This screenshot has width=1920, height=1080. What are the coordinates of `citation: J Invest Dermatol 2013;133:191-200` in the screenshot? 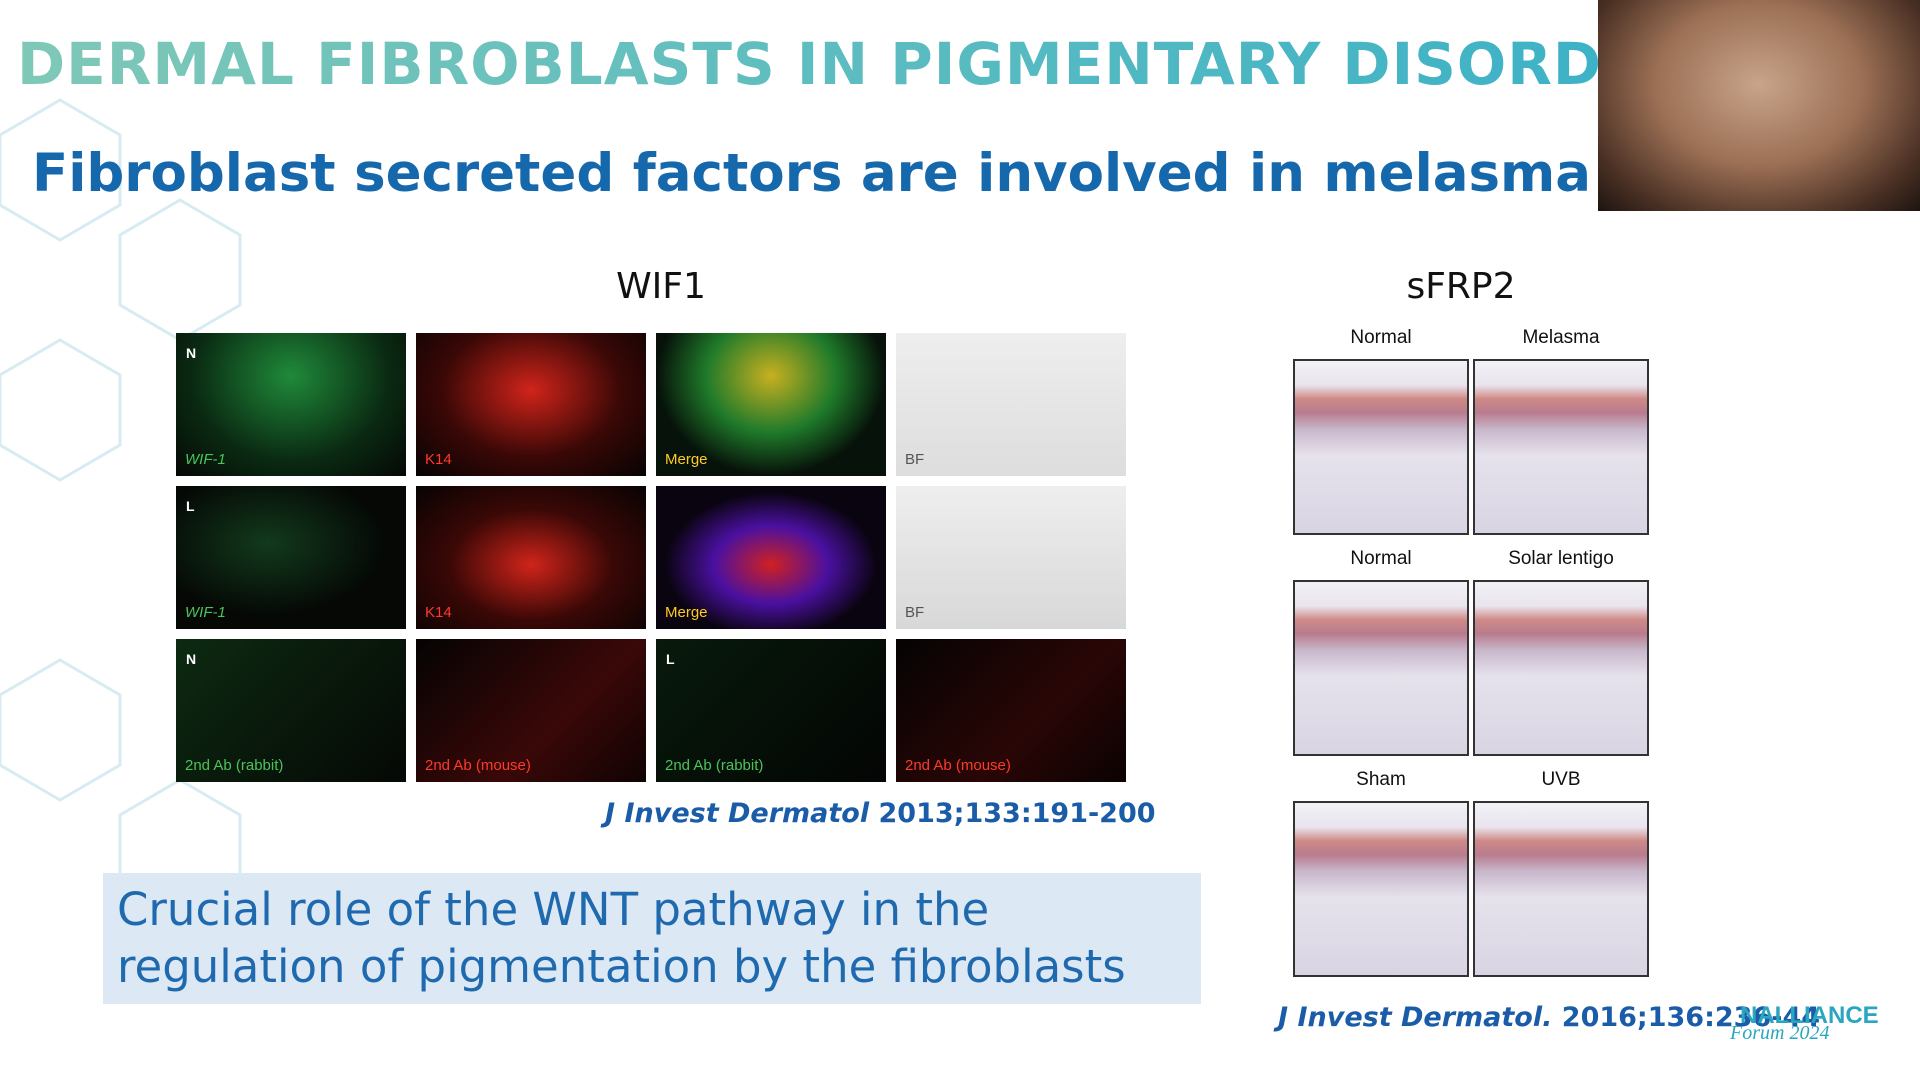 It's located at (880, 813).